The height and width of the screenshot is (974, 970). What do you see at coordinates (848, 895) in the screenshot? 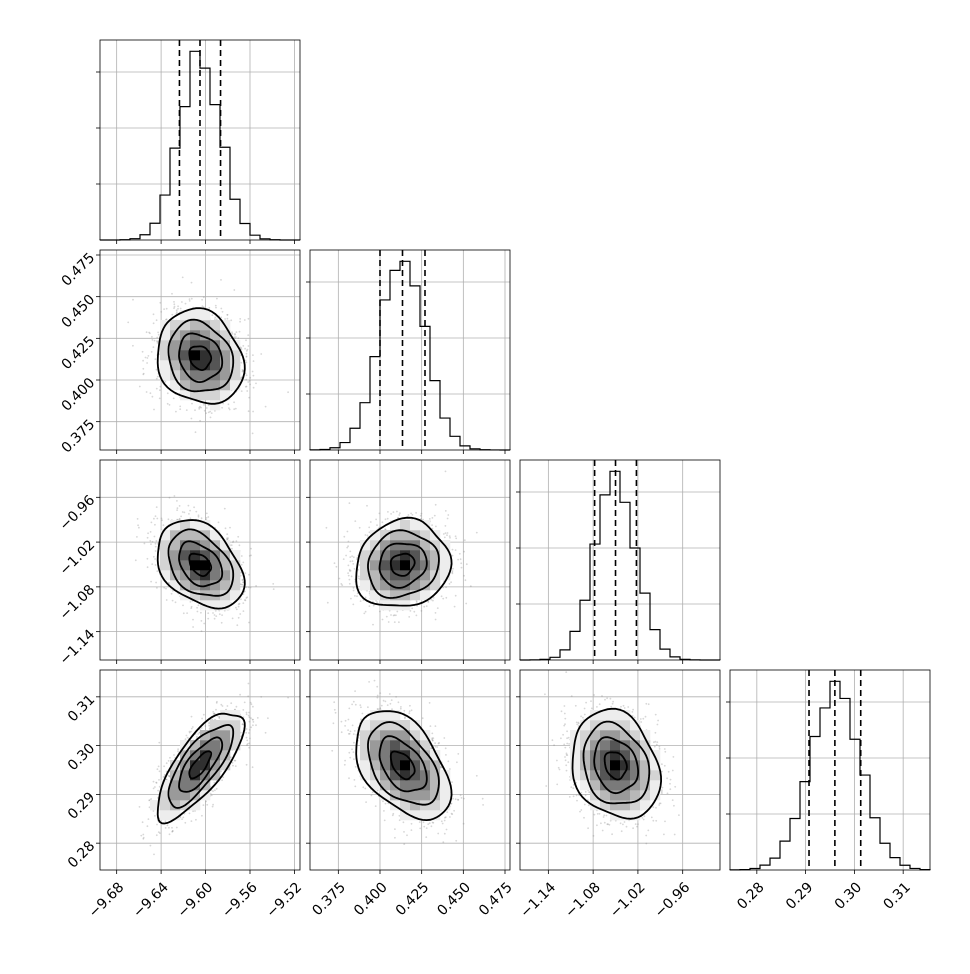
I see `x-tick-label-3-2: 0.30` at bounding box center [848, 895].